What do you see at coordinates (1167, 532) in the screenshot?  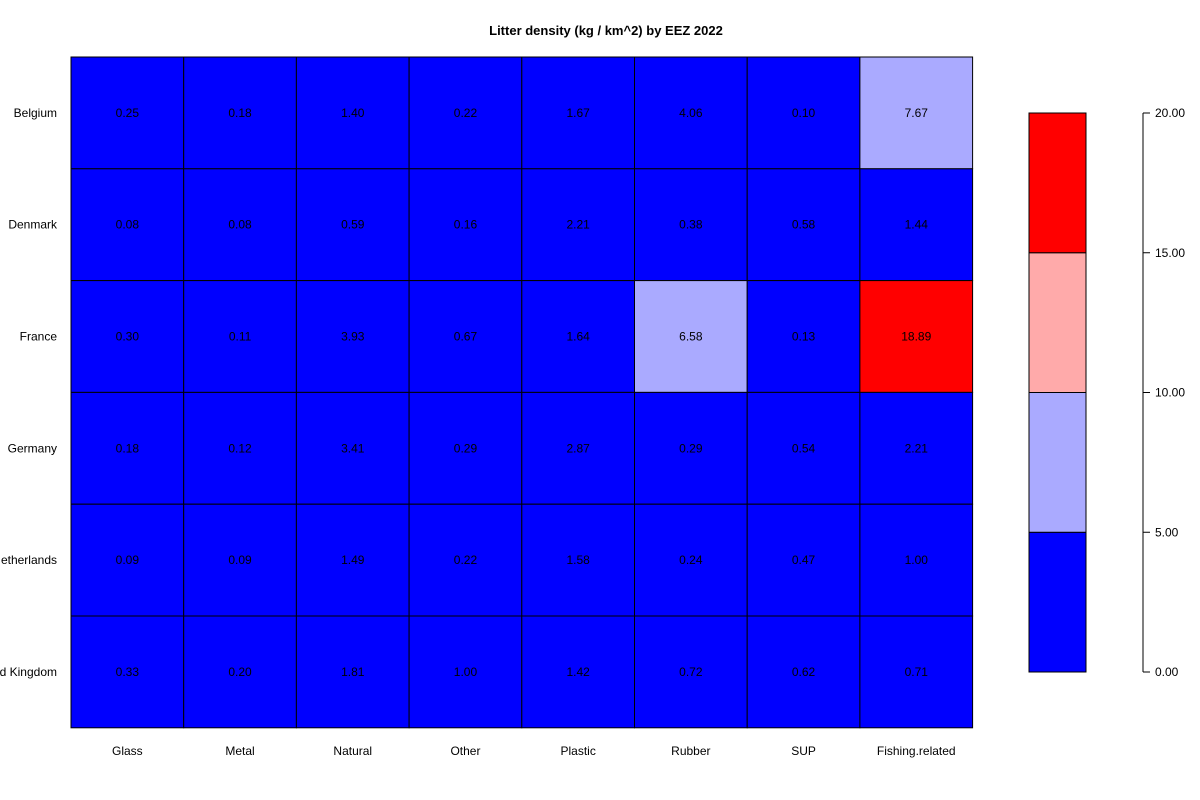 I see `legend-tick-label: 5.00` at bounding box center [1167, 532].